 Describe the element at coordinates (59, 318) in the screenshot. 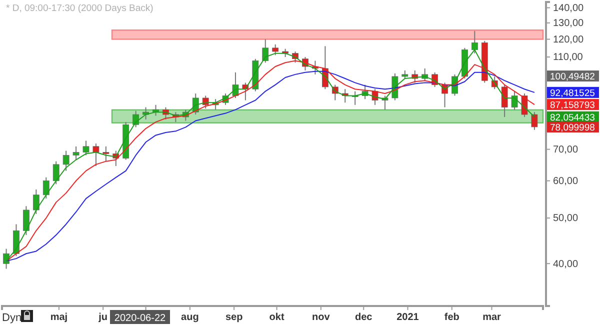

I see `x-tick-label: maj` at that location.